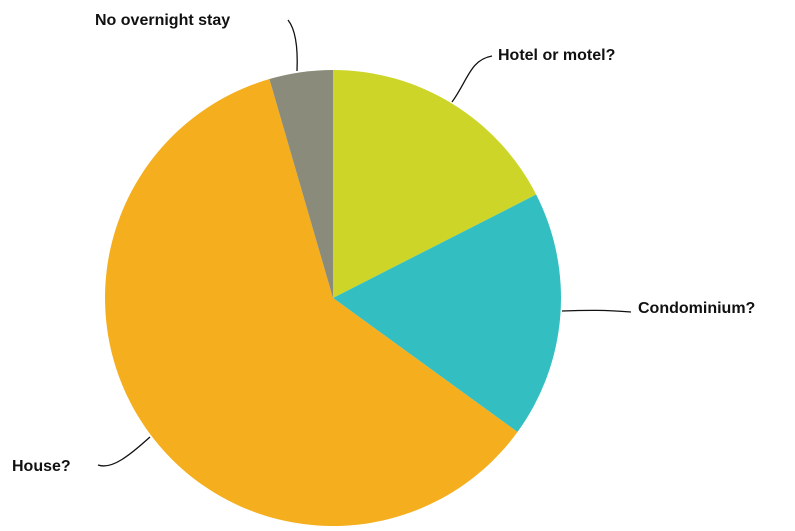 Image resolution: width=795 pixels, height=531 pixels. Describe the element at coordinates (447, 313) in the screenshot. I see `pie-slice-condominium` at that location.